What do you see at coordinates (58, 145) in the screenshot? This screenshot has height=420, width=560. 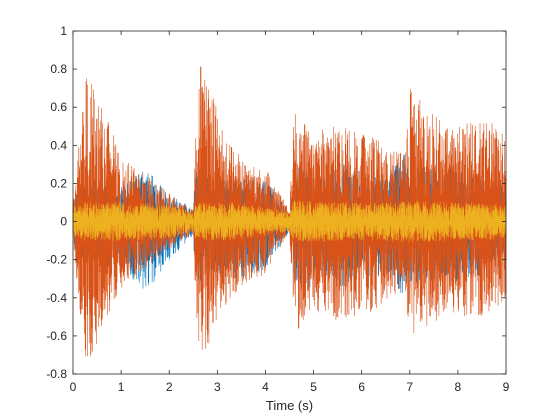 I see `y-tick-label: 0.4` at bounding box center [58, 145].